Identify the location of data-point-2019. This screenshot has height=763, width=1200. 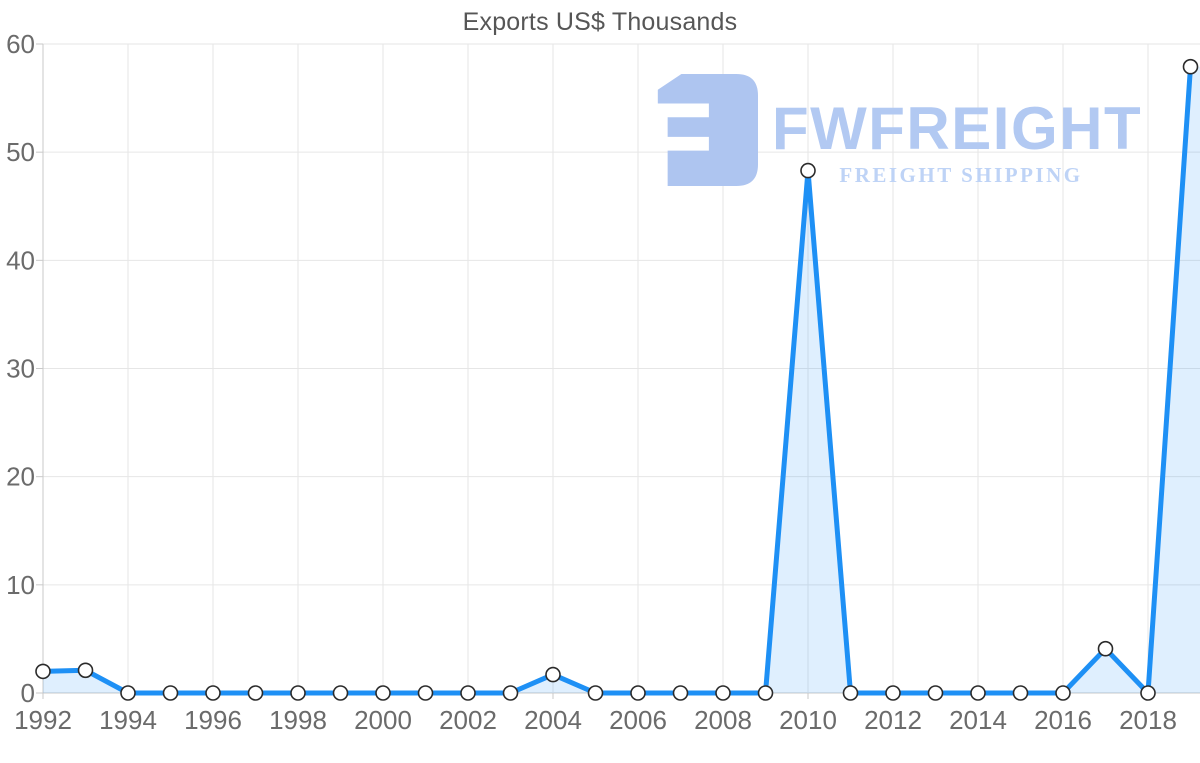
(1190, 66).